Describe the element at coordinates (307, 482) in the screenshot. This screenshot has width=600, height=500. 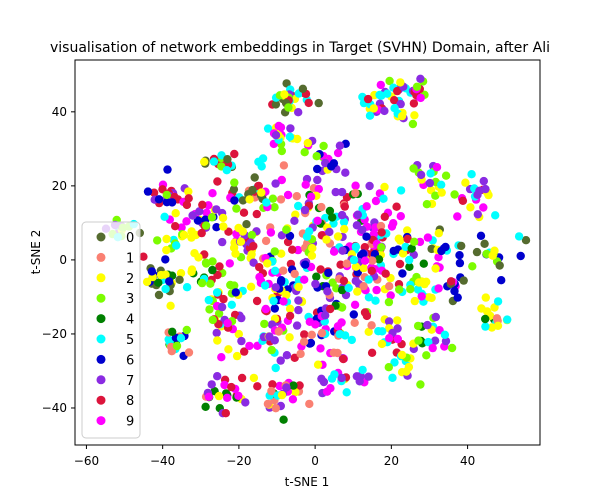
I see `x-axis-label: t-SNE 1` at that location.